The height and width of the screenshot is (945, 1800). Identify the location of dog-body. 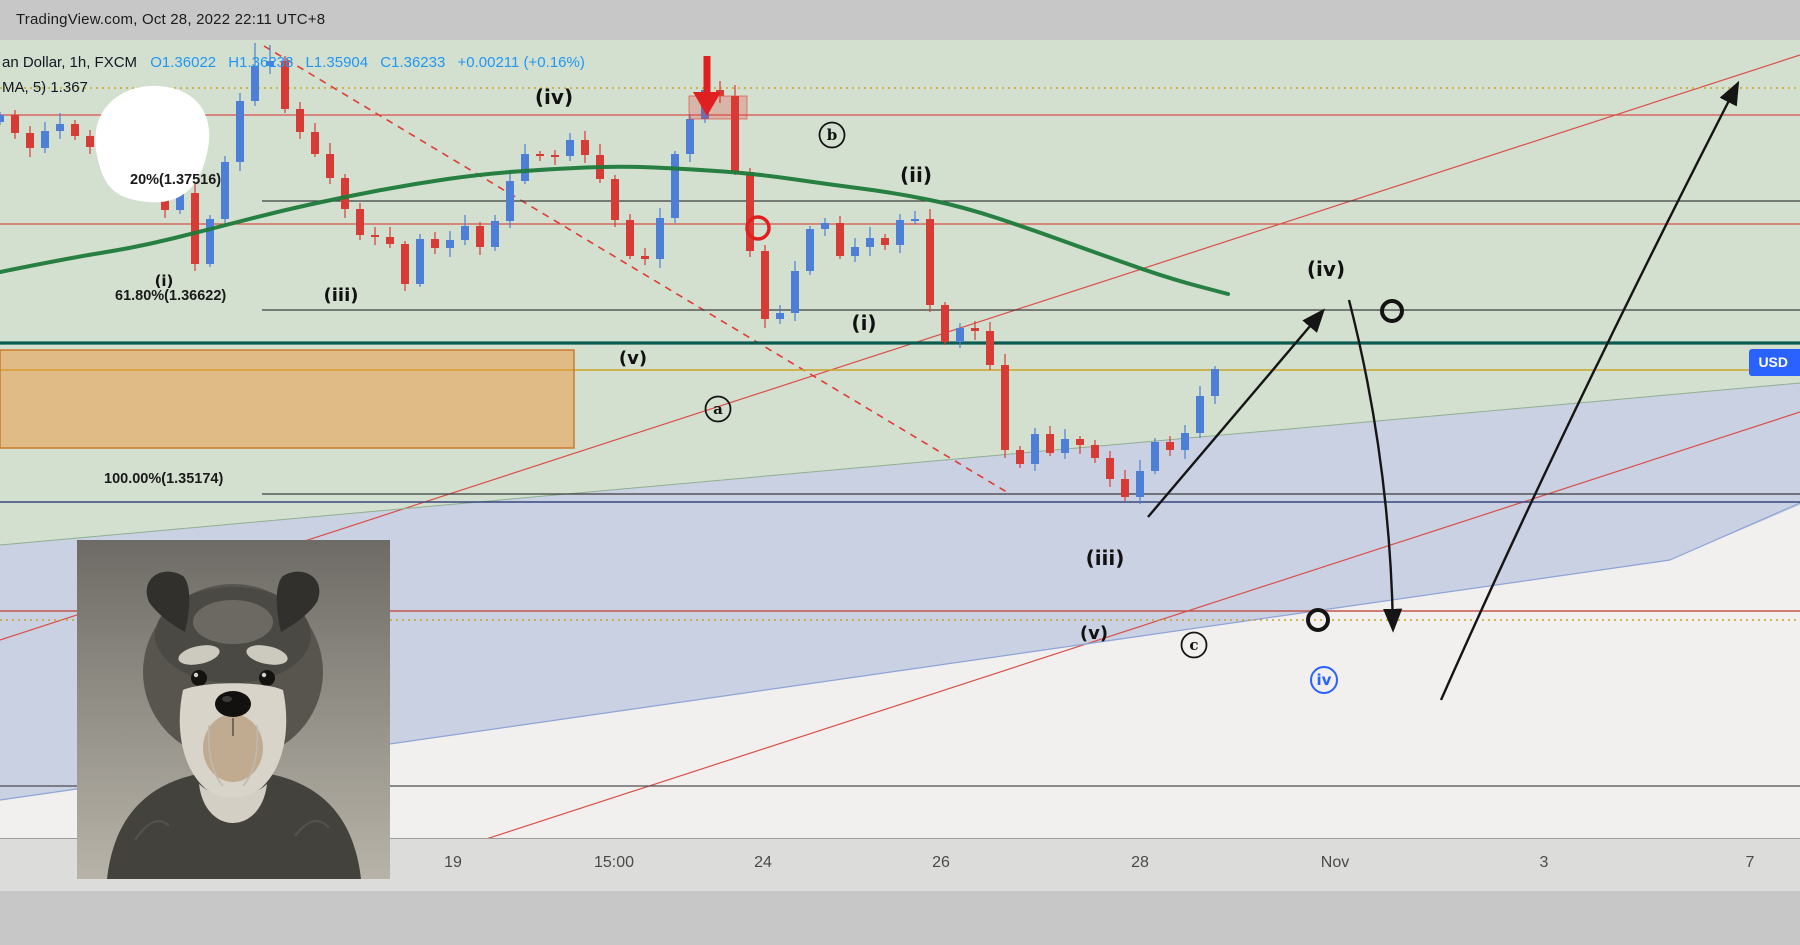
(234, 824).